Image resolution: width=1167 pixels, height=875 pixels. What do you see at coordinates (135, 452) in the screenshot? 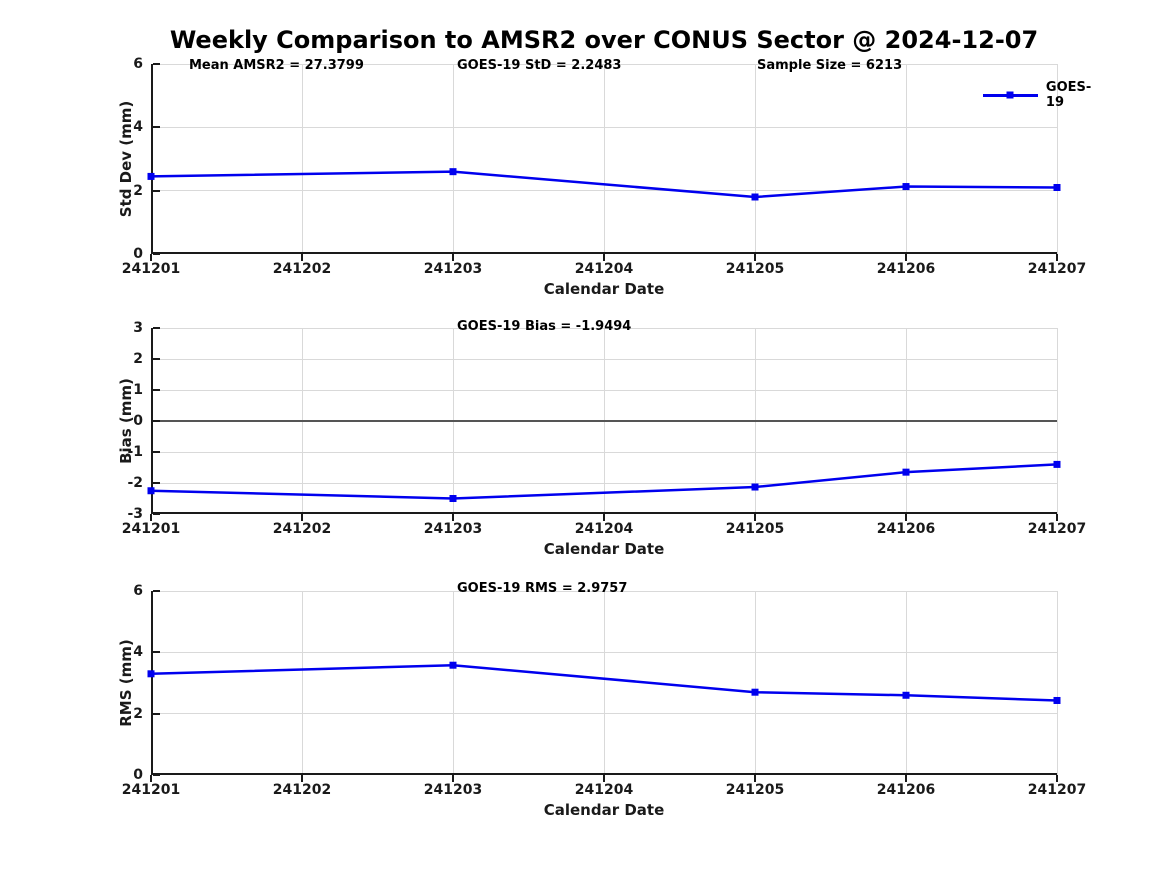
I see `y-tick-label: -1` at bounding box center [135, 452].